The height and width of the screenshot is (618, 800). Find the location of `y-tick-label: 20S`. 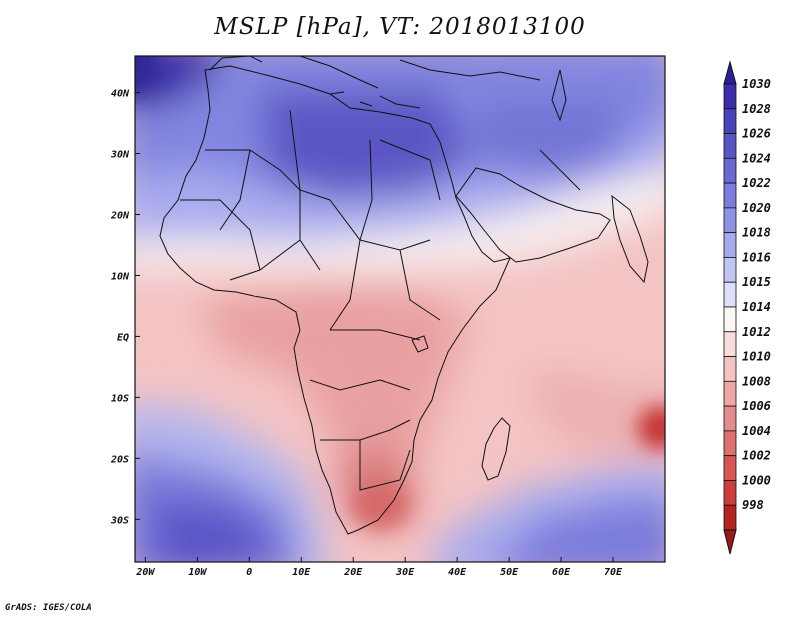

y-tick-label: 20S is located at coordinates (119, 459).